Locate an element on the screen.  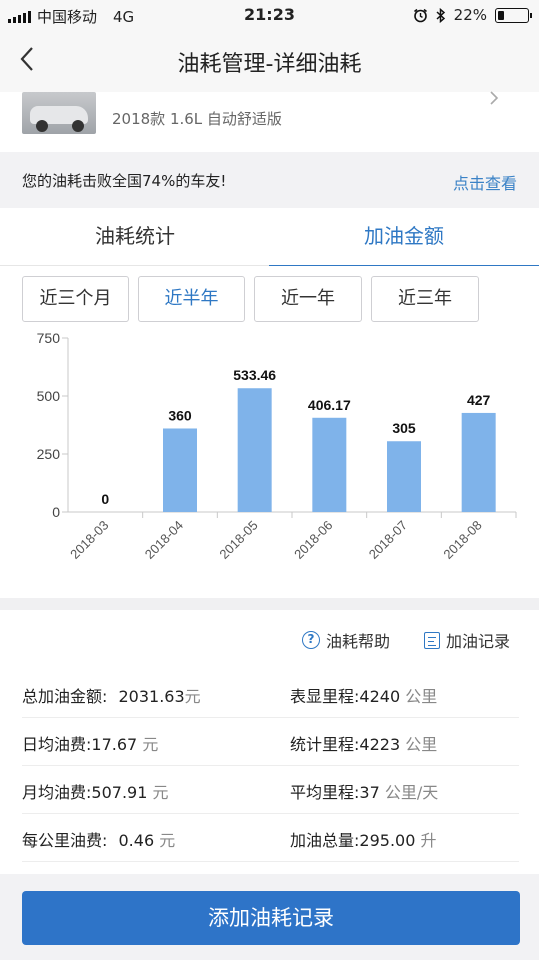
page-title: 油耗管理-详细油耗 is located at coordinates (269, 64).